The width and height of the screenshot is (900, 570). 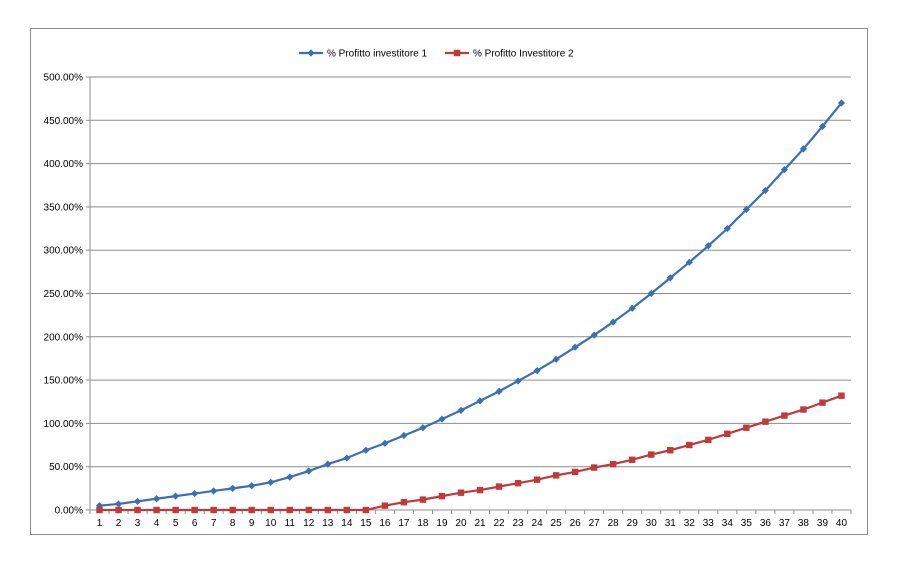 I want to click on x-tick-label: 10, so click(x=271, y=523).